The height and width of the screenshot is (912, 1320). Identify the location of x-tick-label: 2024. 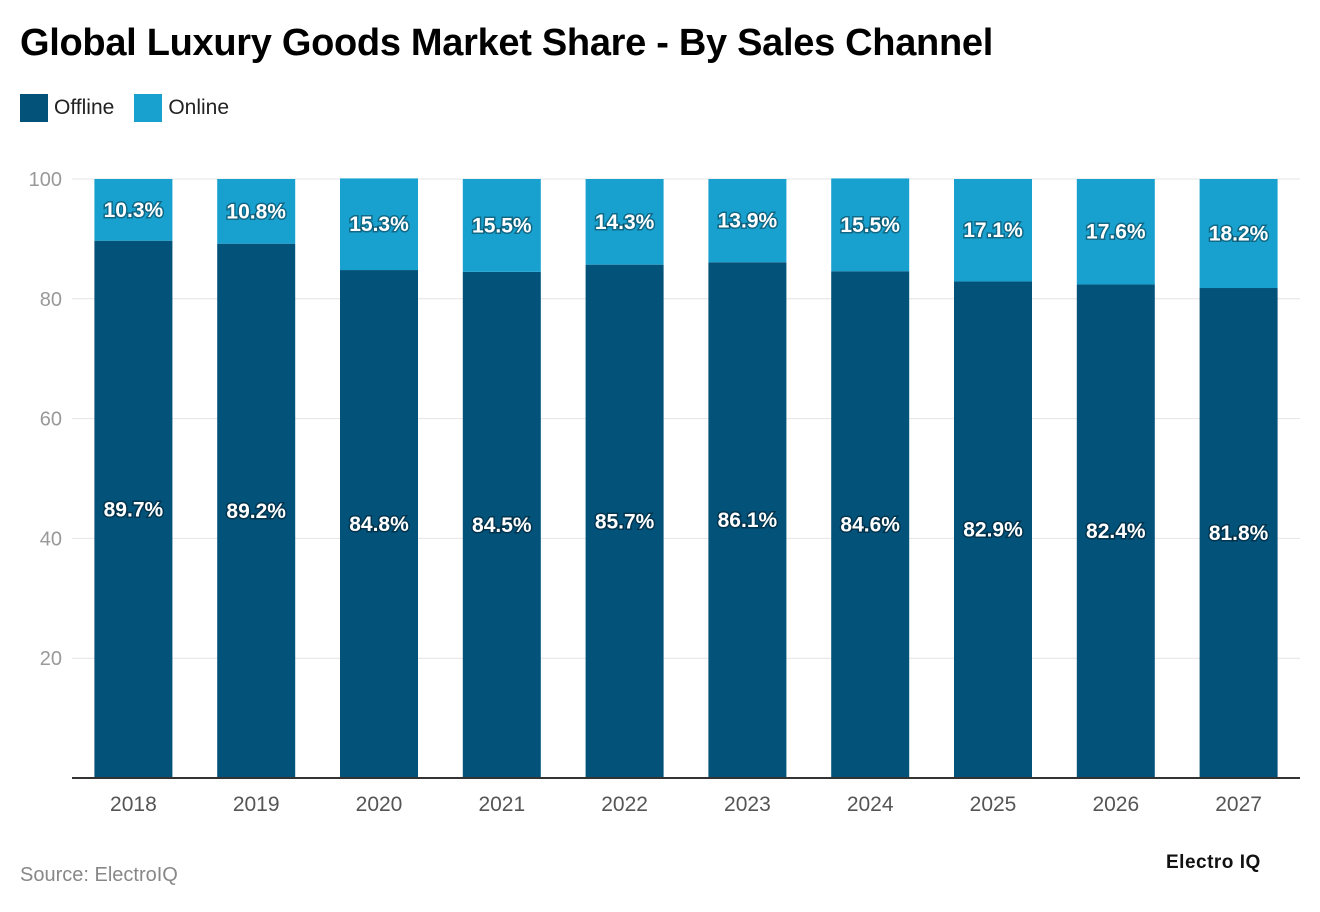
(870, 804).